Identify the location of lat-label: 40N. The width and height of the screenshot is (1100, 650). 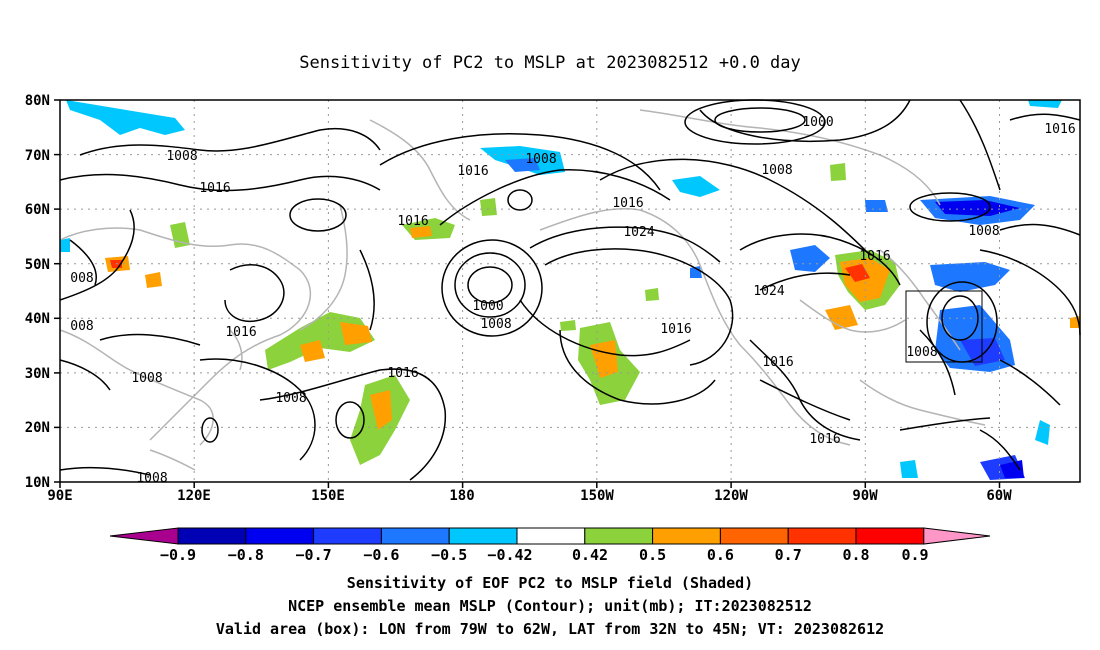
(37, 319).